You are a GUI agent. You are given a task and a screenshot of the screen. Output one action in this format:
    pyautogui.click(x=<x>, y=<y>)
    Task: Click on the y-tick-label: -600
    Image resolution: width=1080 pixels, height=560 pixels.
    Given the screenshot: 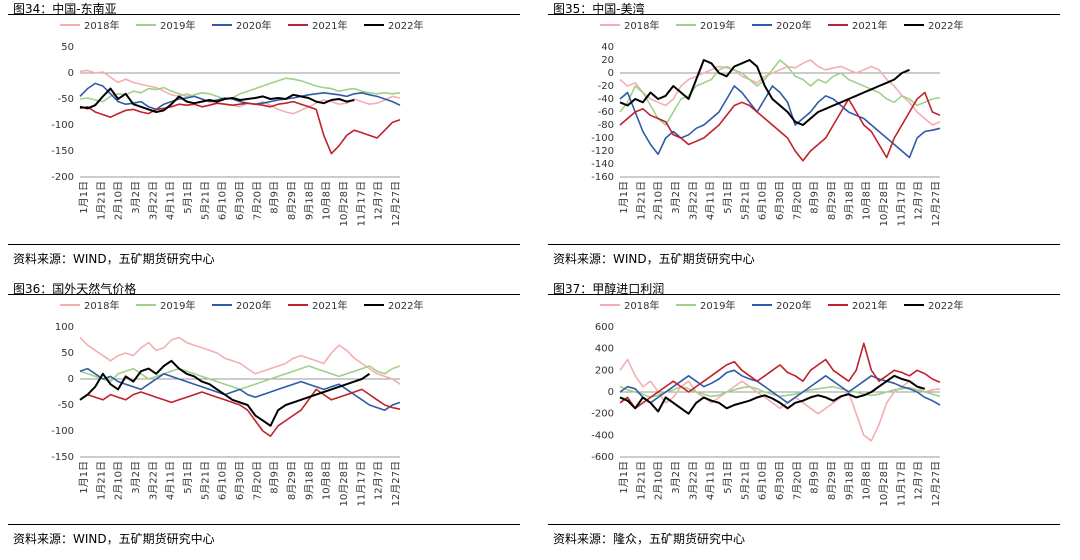 What is the action you would take?
    pyautogui.click(x=602, y=457)
    